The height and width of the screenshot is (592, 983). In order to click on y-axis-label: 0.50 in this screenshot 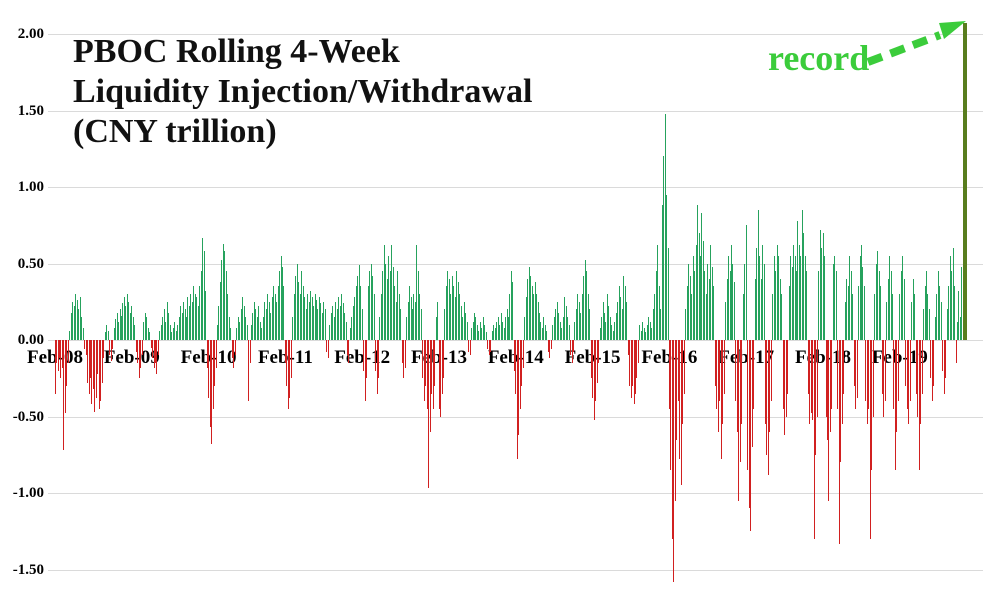, I will do `click(30, 264)`.